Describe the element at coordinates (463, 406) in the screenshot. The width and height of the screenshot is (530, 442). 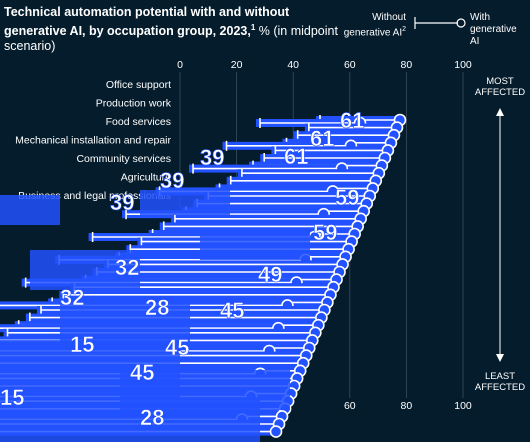
I see `axis-tick-label-bottom: 100` at that location.